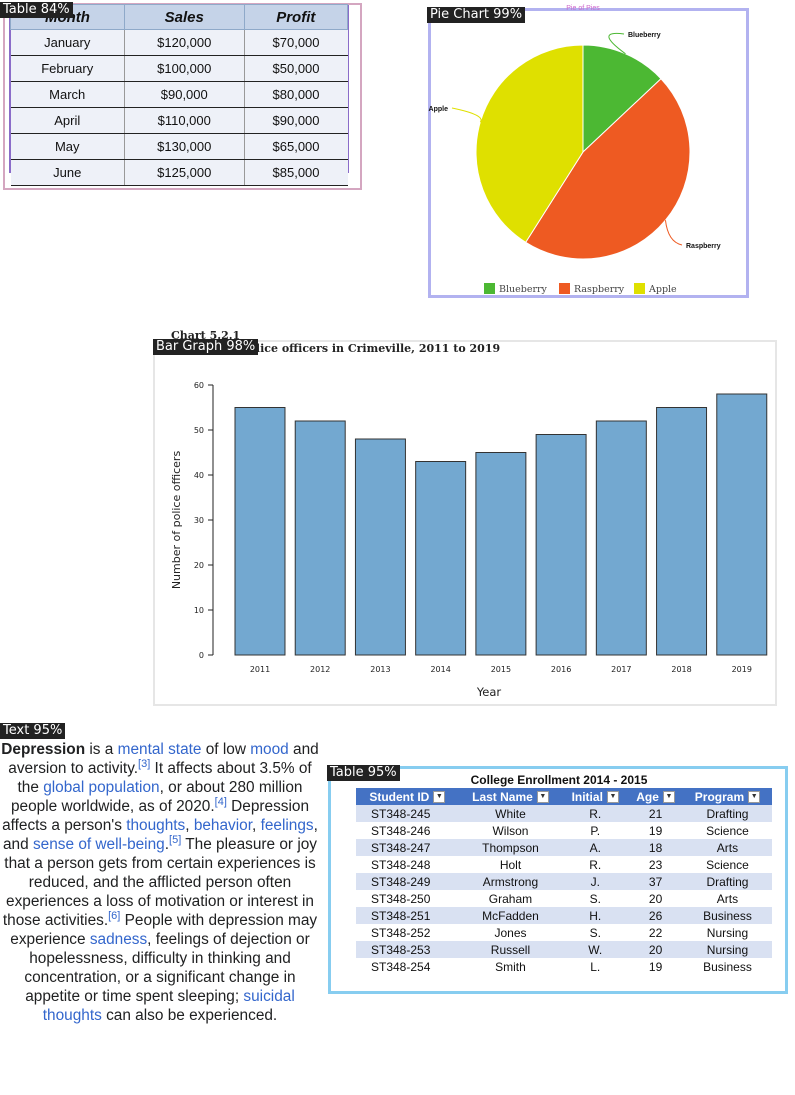  Describe the element at coordinates (163, 759) in the screenshot. I see `text-span: and aversion to activity.` at that location.